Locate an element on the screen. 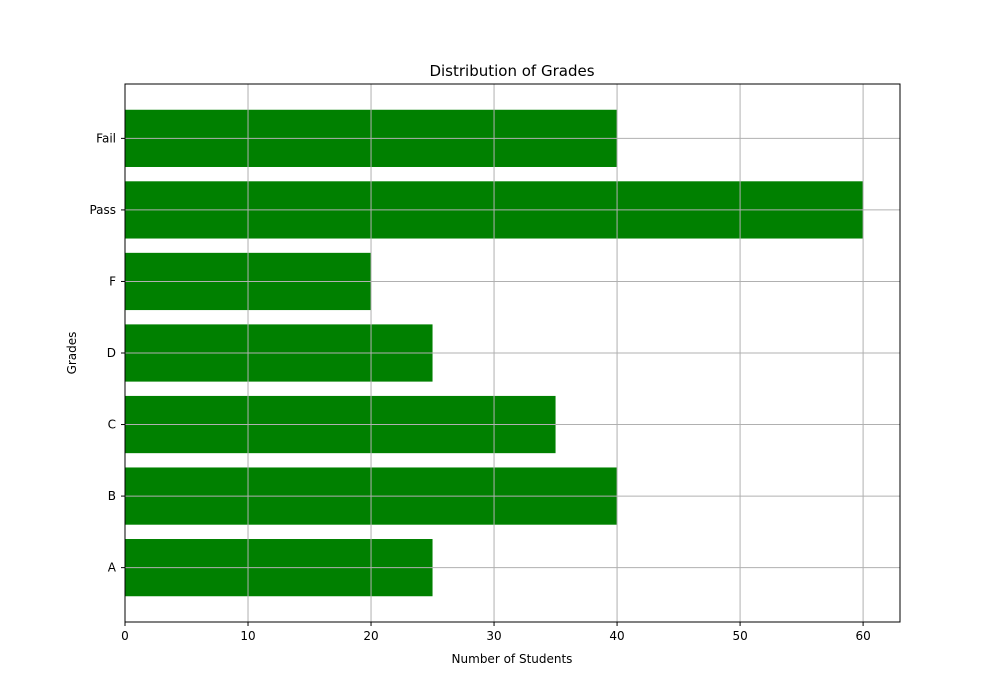  x-tick-label-10: 10 is located at coordinates (247, 636).